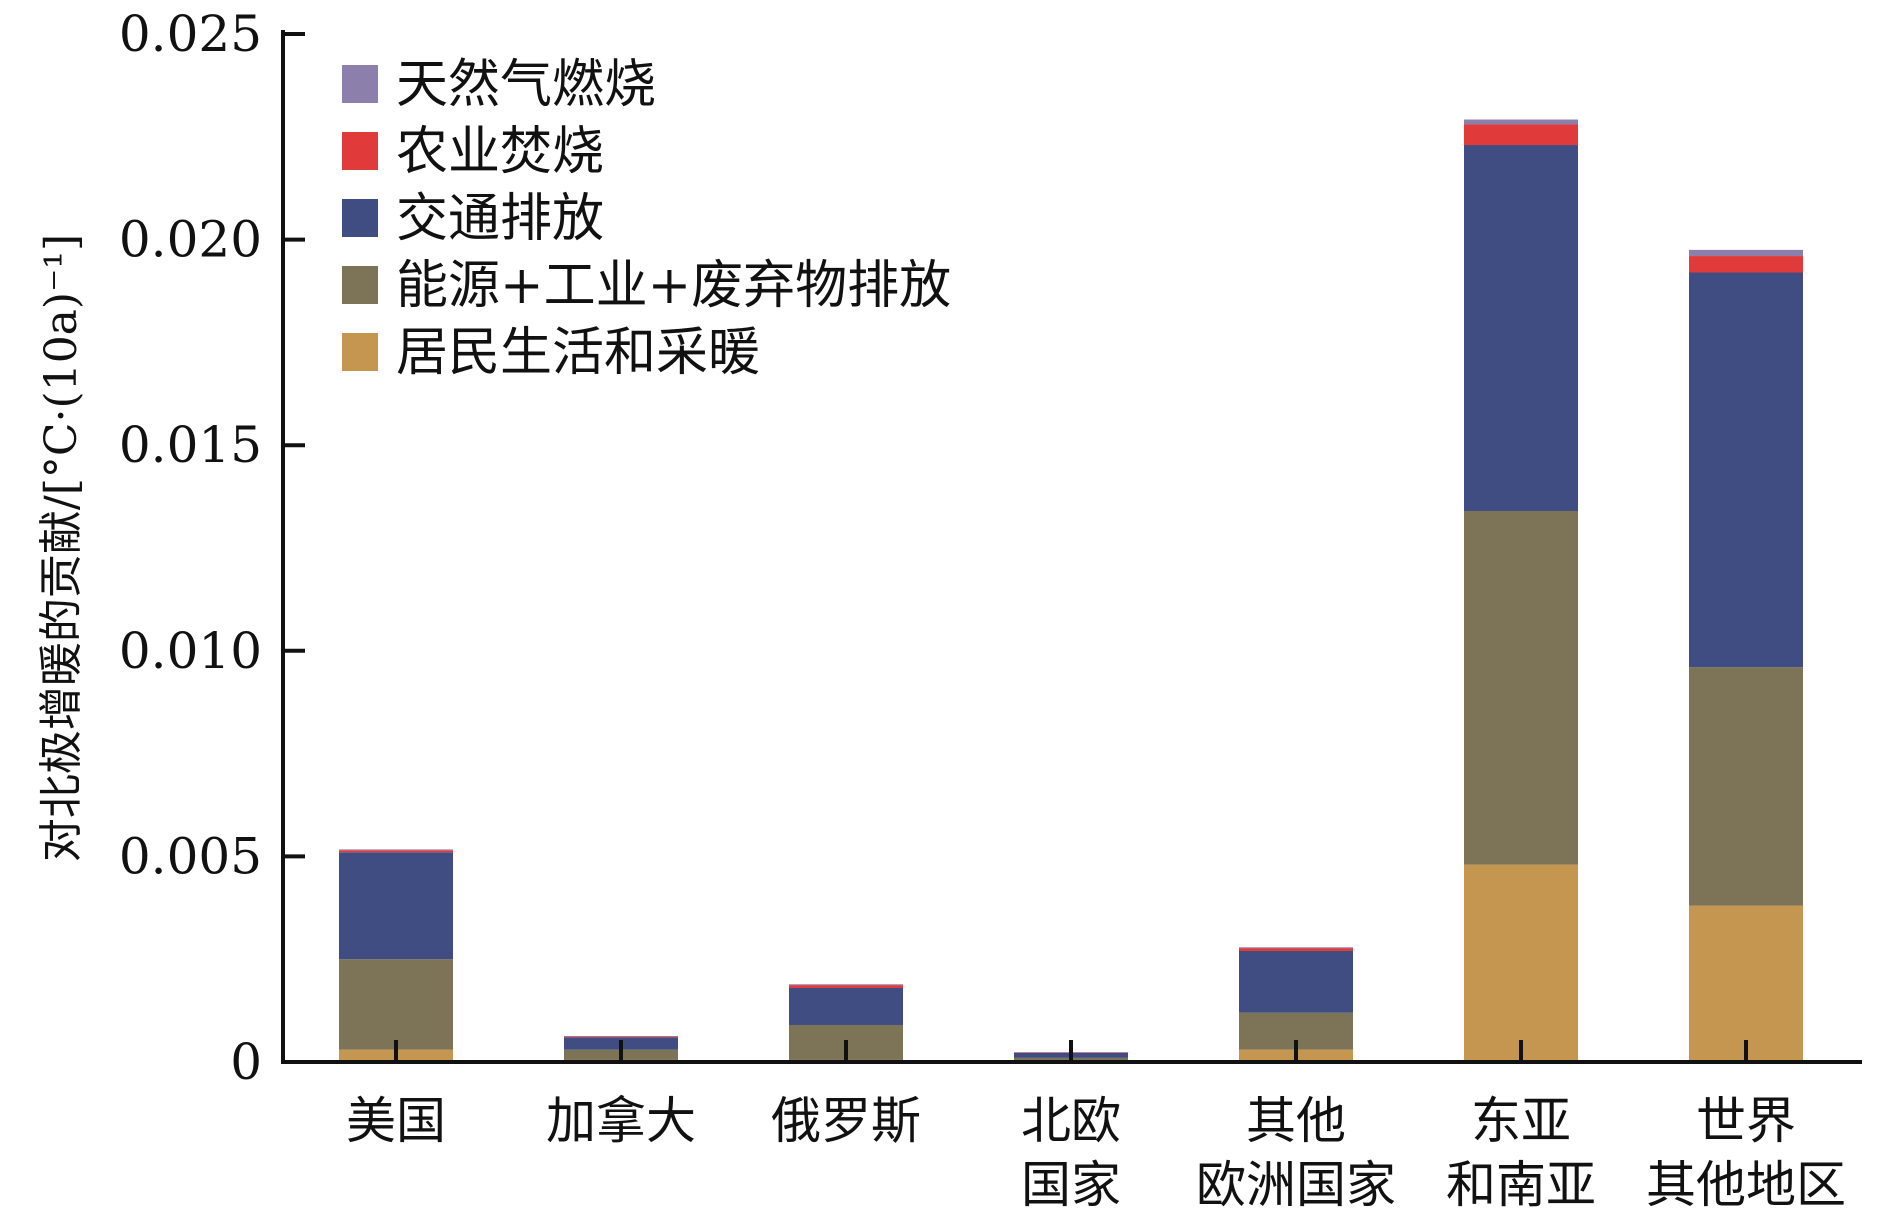 The width and height of the screenshot is (1890, 1230). What do you see at coordinates (190, 445) in the screenshot?
I see `y-tick-label: 0.015` at bounding box center [190, 445].